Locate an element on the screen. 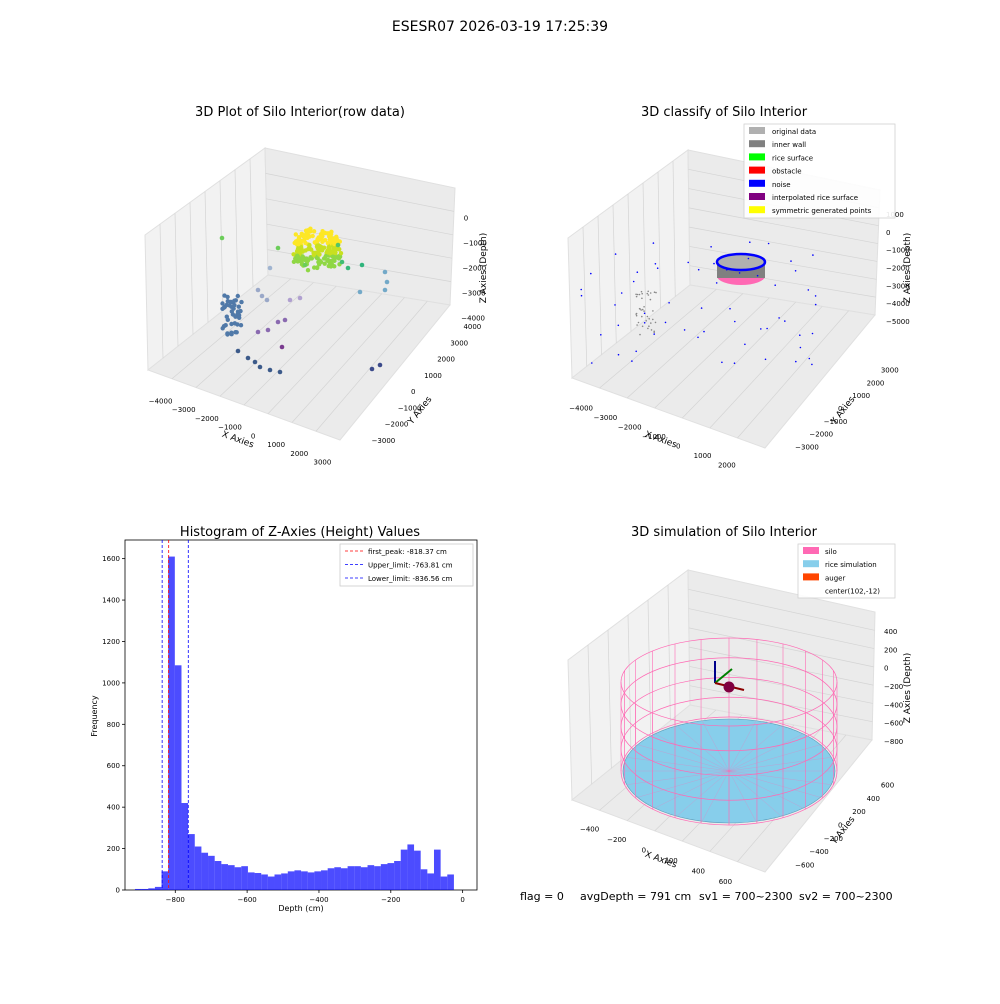  p2-xtick-1: −3000 is located at coordinates (606, 418).